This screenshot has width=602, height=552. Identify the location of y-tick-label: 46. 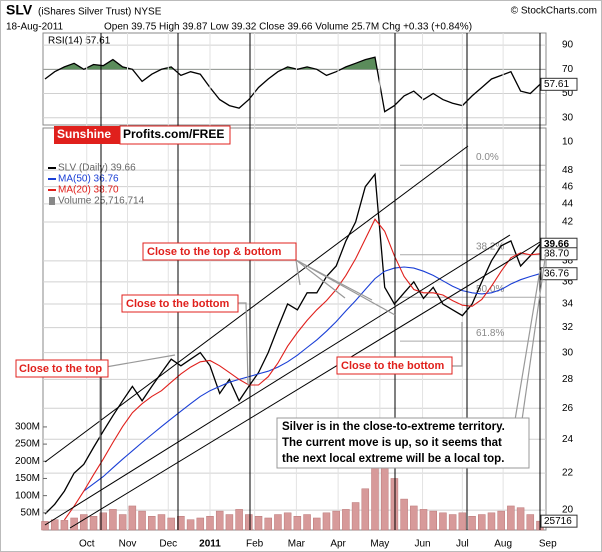
(568, 186).